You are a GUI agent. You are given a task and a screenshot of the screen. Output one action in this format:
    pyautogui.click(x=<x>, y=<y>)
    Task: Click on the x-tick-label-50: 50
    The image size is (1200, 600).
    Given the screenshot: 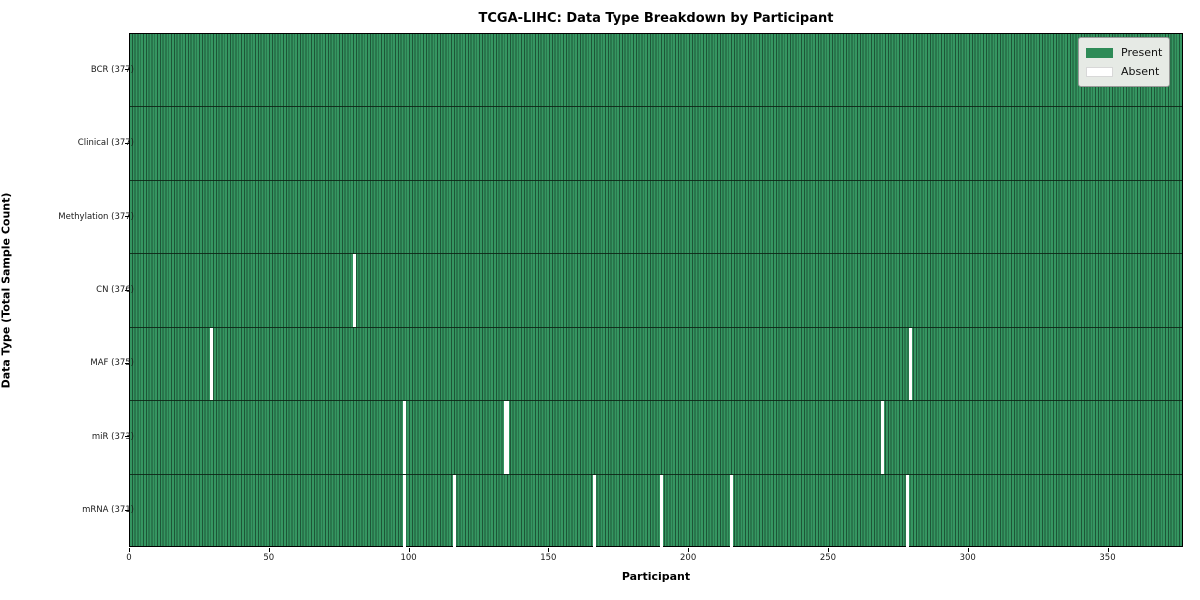 What is the action you would take?
    pyautogui.click(x=269, y=558)
    